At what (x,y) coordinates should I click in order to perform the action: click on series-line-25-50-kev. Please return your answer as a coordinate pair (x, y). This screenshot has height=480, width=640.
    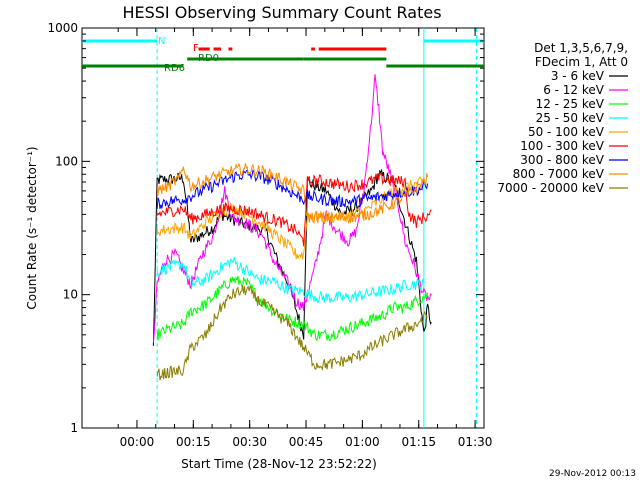
    Looking at the image, I should click on (290, 280).